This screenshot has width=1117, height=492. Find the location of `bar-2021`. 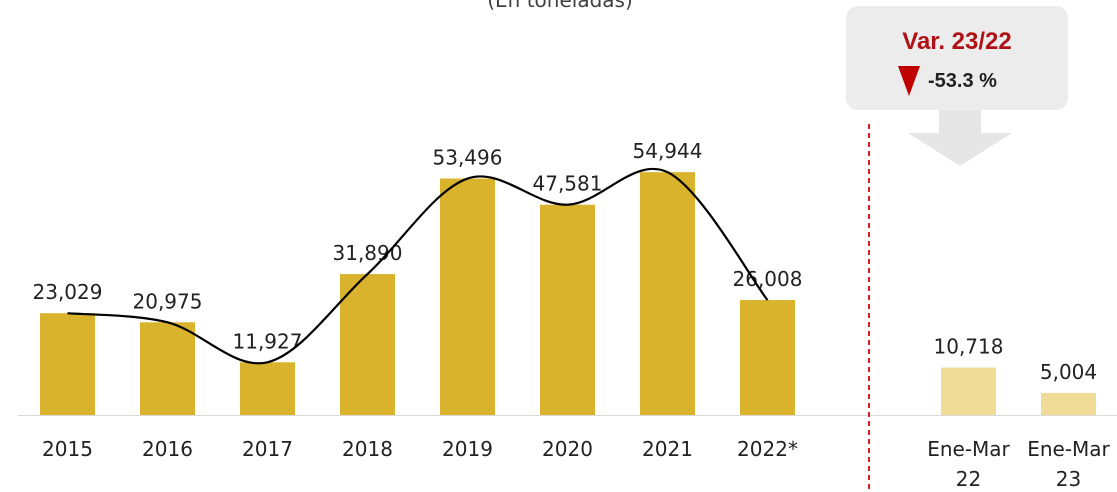

bar-2021 is located at coordinates (667, 293).